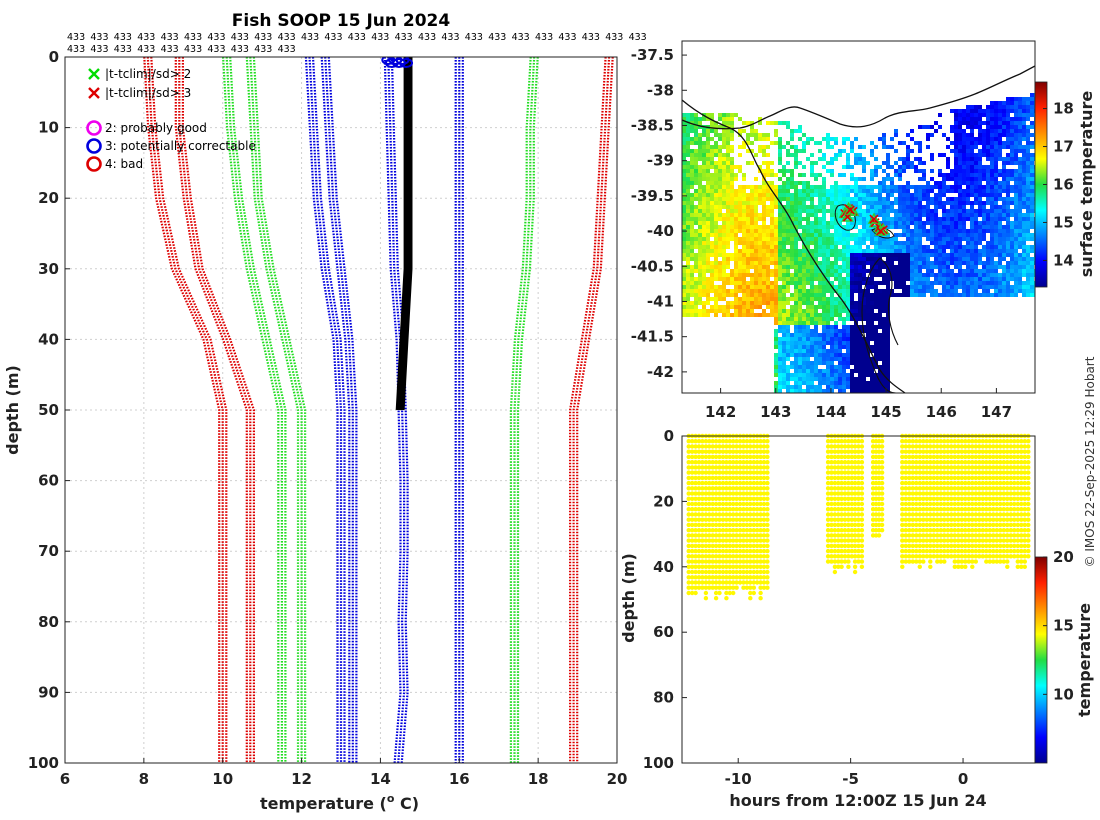 The width and height of the screenshot is (1100, 820). What do you see at coordinates (254, 410) in the screenshot?
I see `series-line` at bounding box center [254, 410].